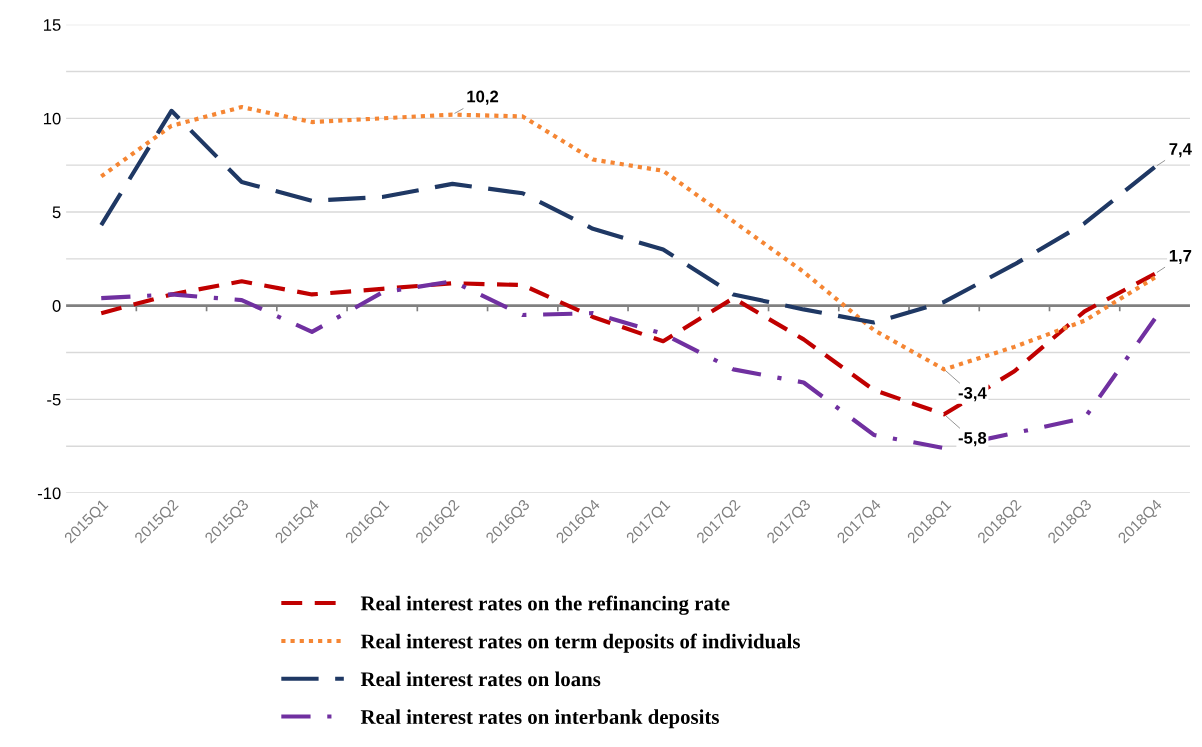 The width and height of the screenshot is (1202, 747). What do you see at coordinates (580, 643) in the screenshot?
I see `legend-label: Real interest rates on term deposits of individuals` at bounding box center [580, 643].